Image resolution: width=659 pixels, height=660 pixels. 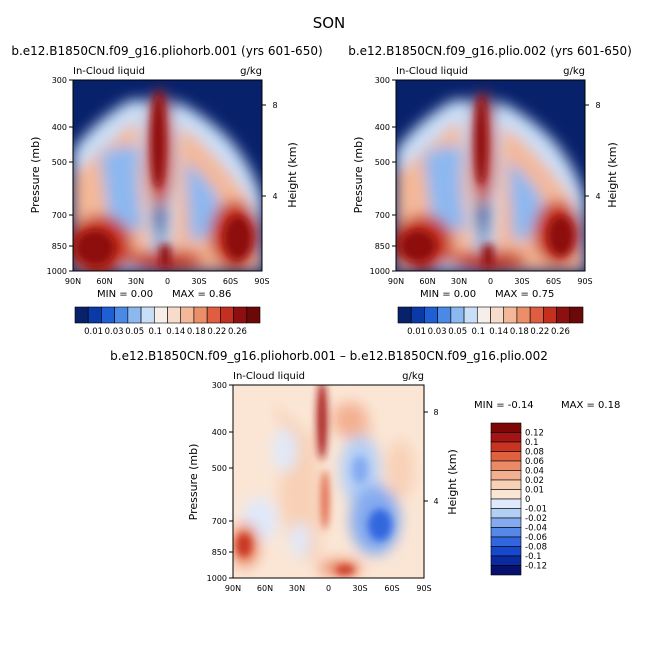 I want to click on p2-y2label: Height (km), so click(x=612, y=175).